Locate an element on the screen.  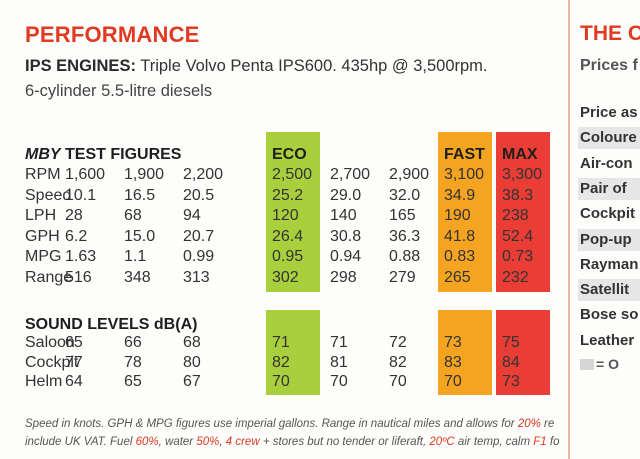
test-figures-cell: 0.99 is located at coordinates (199, 256).